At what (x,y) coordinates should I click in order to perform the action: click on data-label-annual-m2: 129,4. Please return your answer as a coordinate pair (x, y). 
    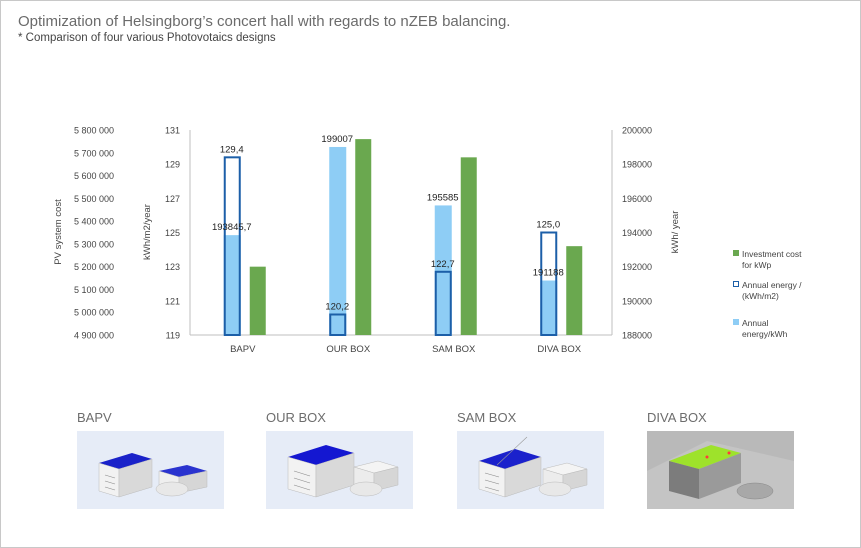
    Looking at the image, I should click on (232, 149).